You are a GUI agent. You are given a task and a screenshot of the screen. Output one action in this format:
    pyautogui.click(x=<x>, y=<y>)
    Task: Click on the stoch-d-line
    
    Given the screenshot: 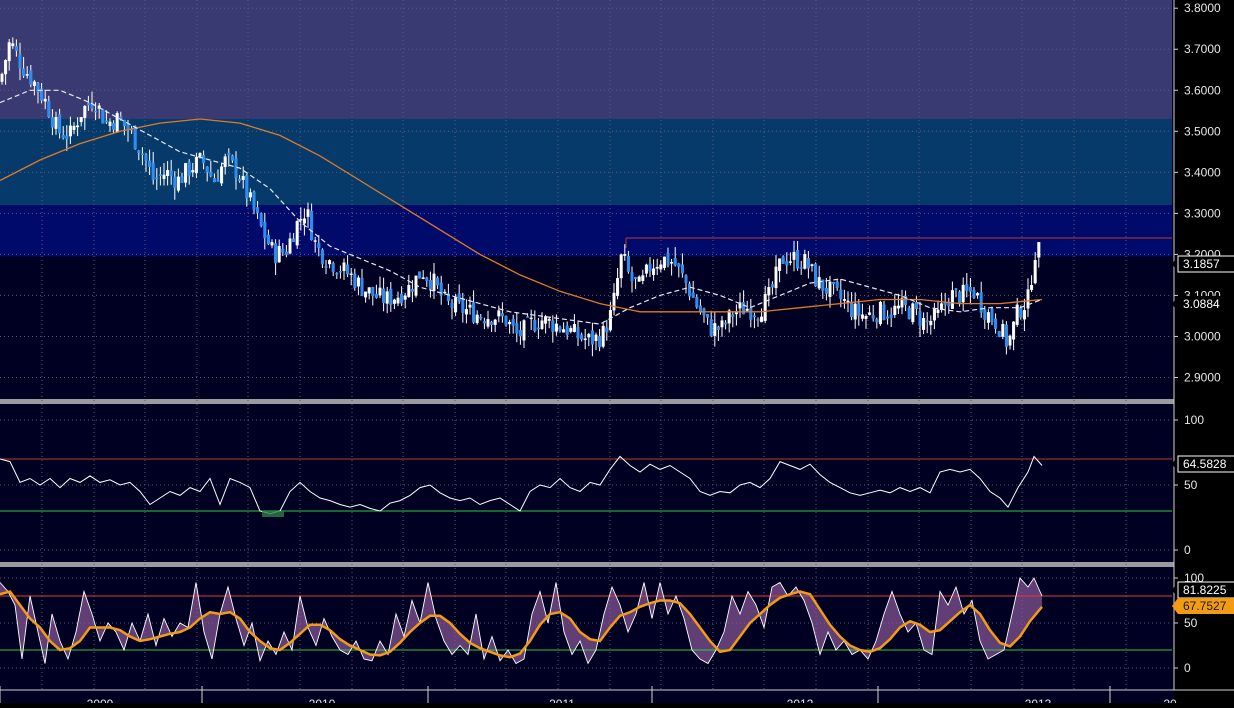 What is the action you would take?
    pyautogui.click(x=521, y=624)
    